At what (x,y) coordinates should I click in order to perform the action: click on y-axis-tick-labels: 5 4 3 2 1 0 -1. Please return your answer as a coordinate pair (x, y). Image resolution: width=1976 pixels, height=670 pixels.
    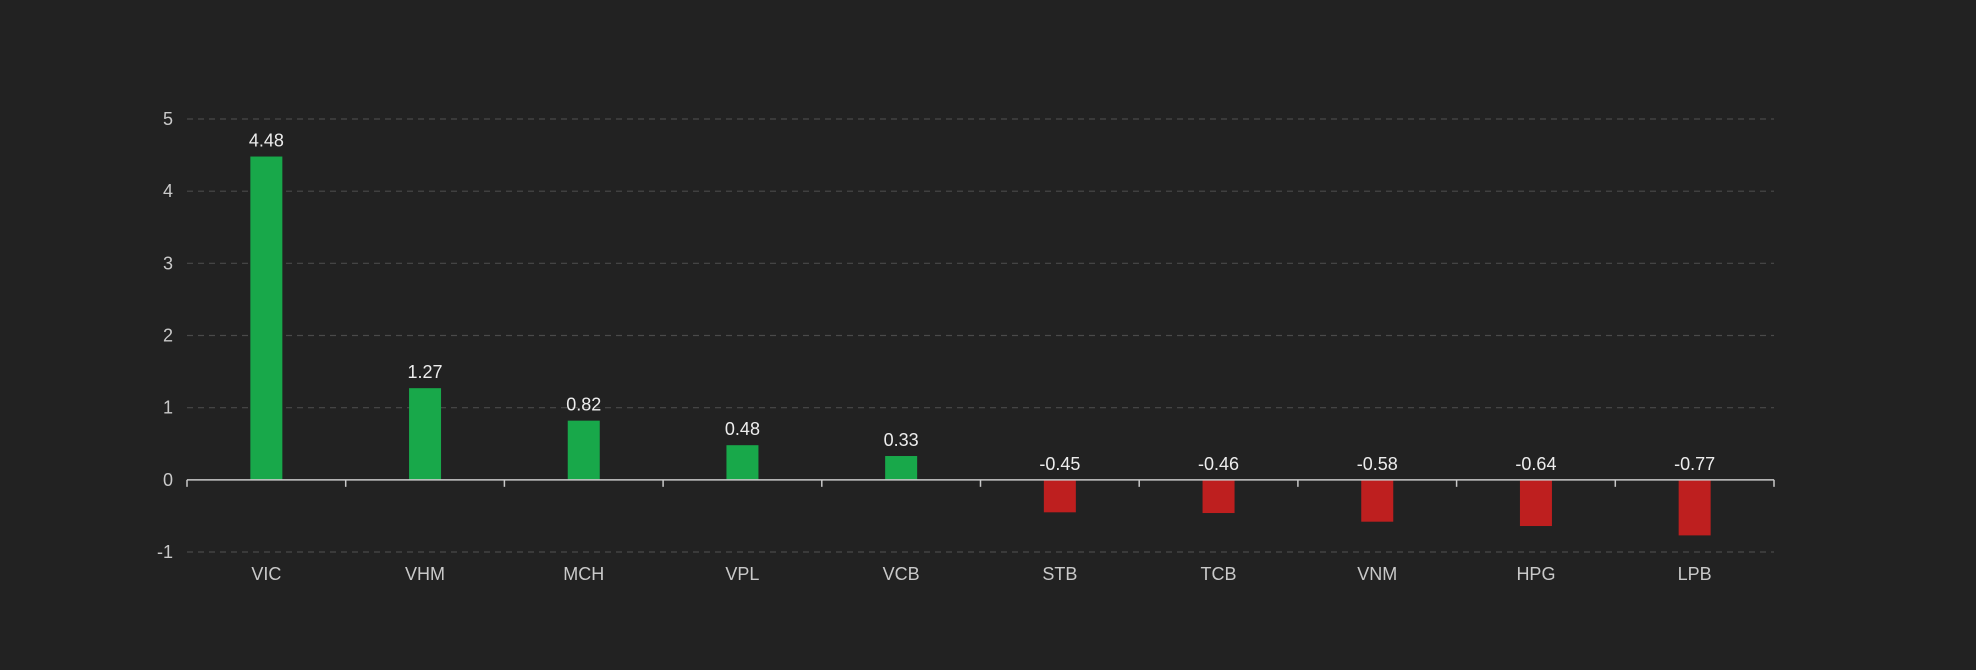
    Looking at the image, I should click on (165, 335).